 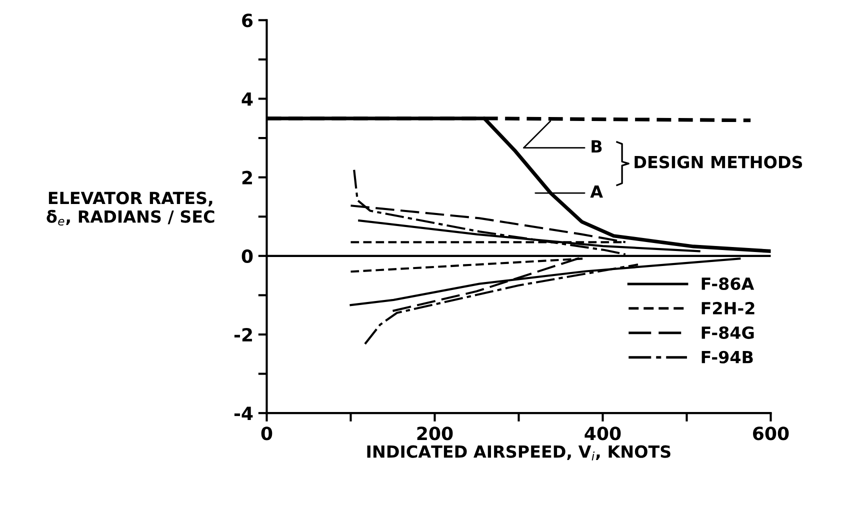 What do you see at coordinates (243, 335) in the screenshot?
I see `y-tick-label: -2` at bounding box center [243, 335].